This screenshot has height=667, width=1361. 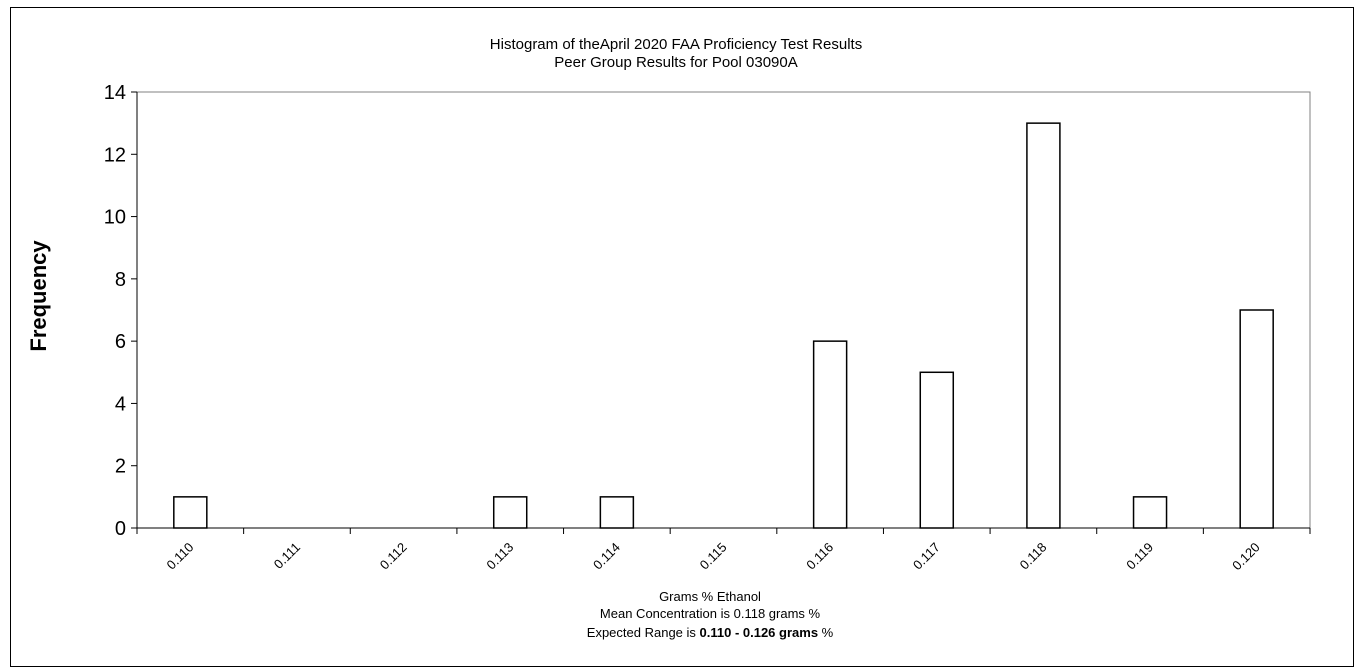 What do you see at coordinates (499, 556) in the screenshot?
I see `x-tick-label: 0.113` at bounding box center [499, 556].